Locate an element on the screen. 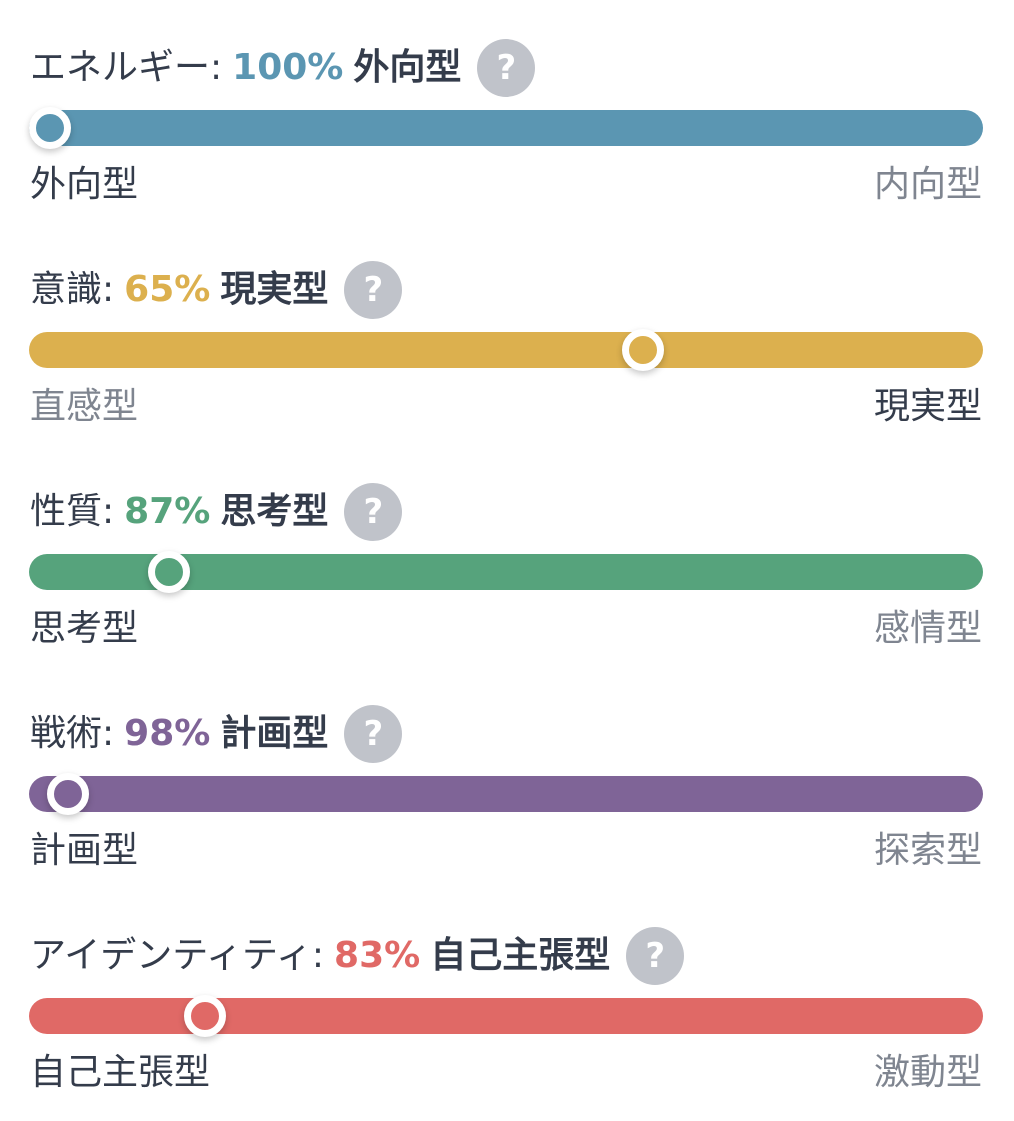 This screenshot has height=1121, width=1014. trait-type: 外向型 is located at coordinates (407, 67).